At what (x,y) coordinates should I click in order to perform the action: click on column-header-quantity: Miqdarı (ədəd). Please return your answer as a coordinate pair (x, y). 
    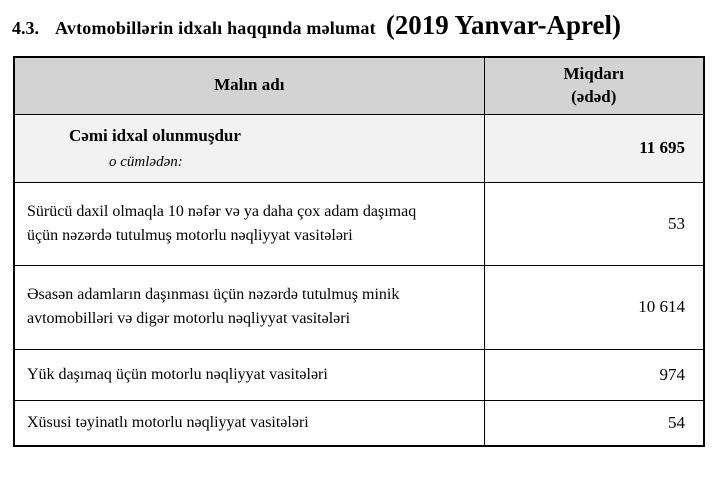
    Looking at the image, I should click on (594, 85).